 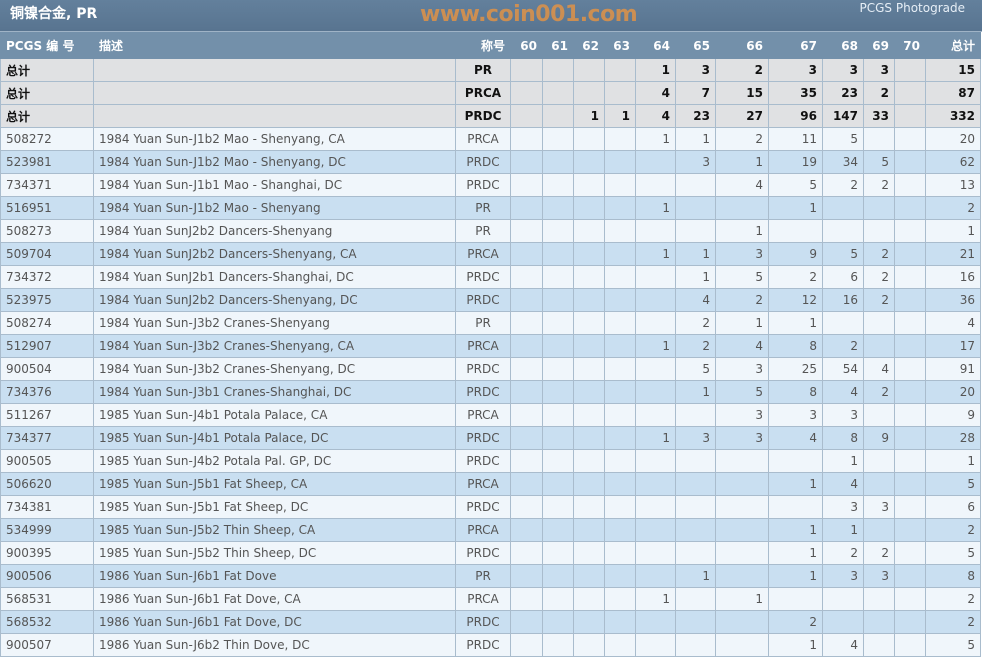 I want to click on column-header: 70, so click(x=910, y=45).